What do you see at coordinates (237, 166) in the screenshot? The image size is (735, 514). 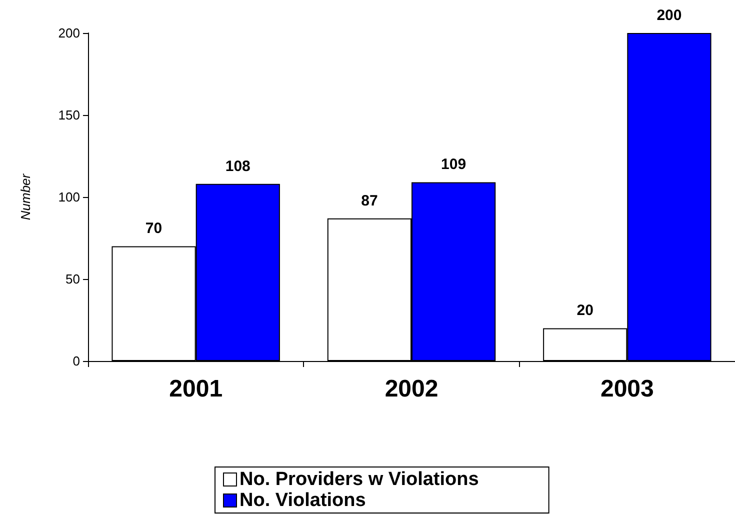 I see `data-label: 108` at bounding box center [237, 166].